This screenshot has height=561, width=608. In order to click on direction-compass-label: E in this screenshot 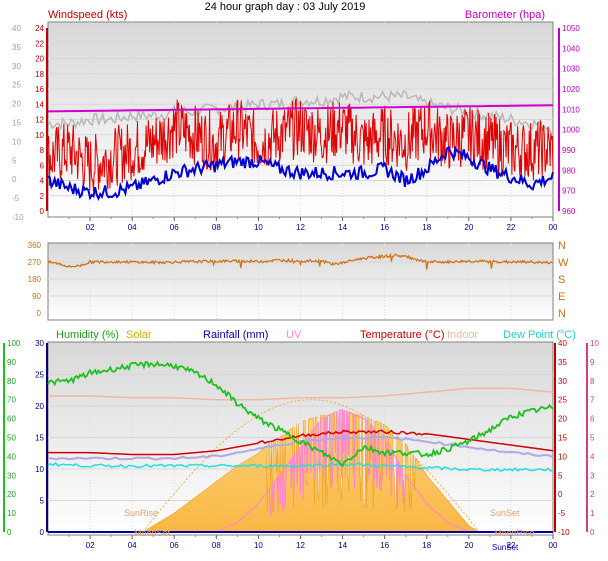, I will do `click(561, 297)`.